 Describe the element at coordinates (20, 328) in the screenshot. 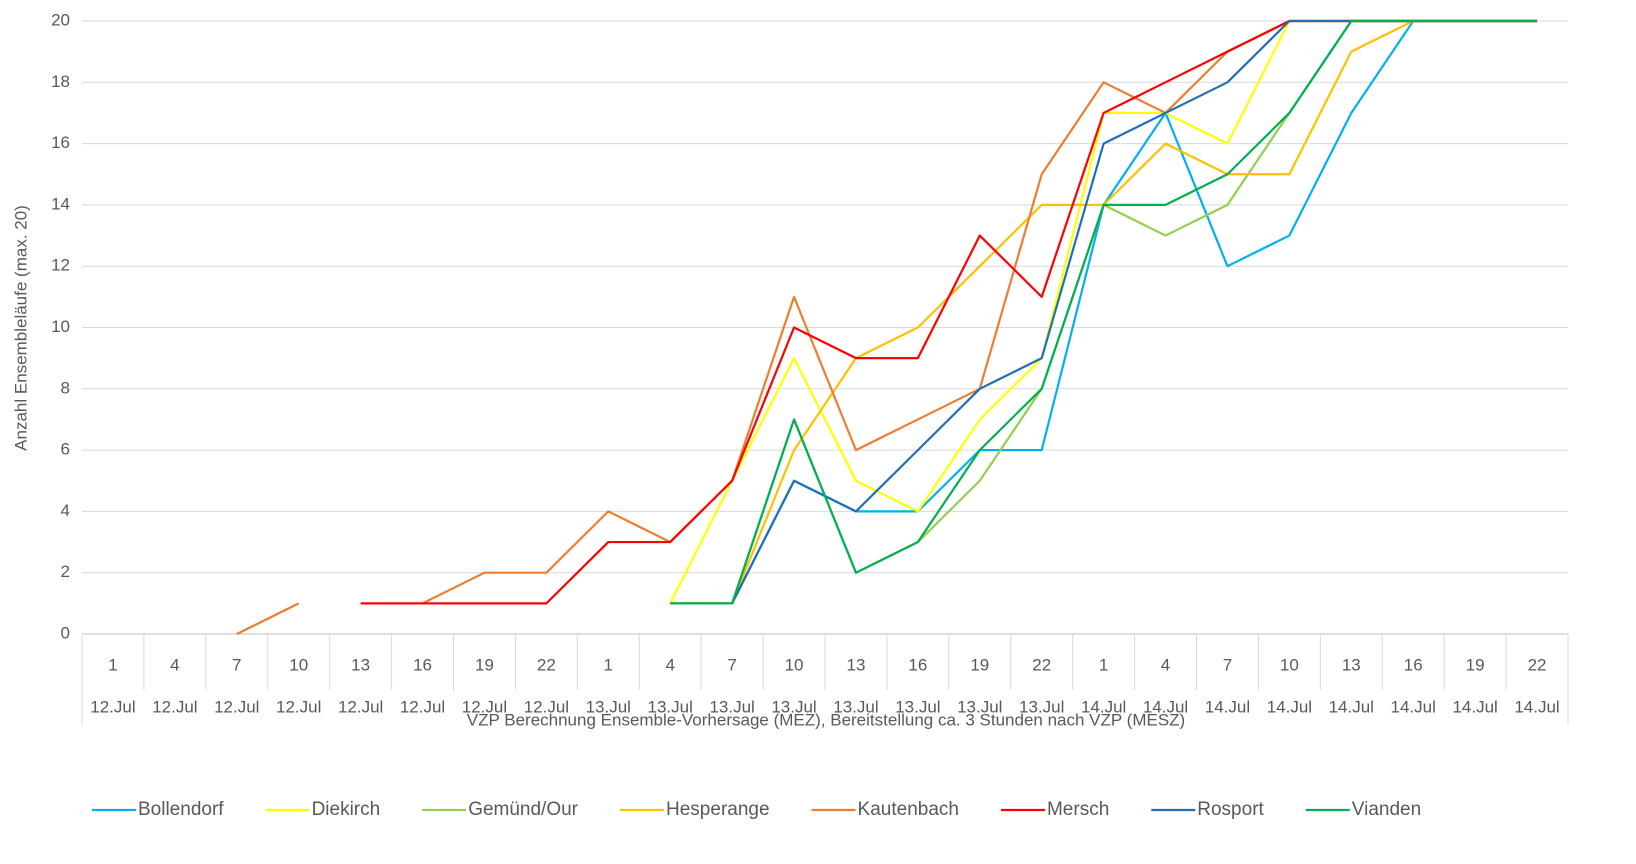

I see `y-axis-title: Anzahl Ensembleläufe (max. 20)` at that location.